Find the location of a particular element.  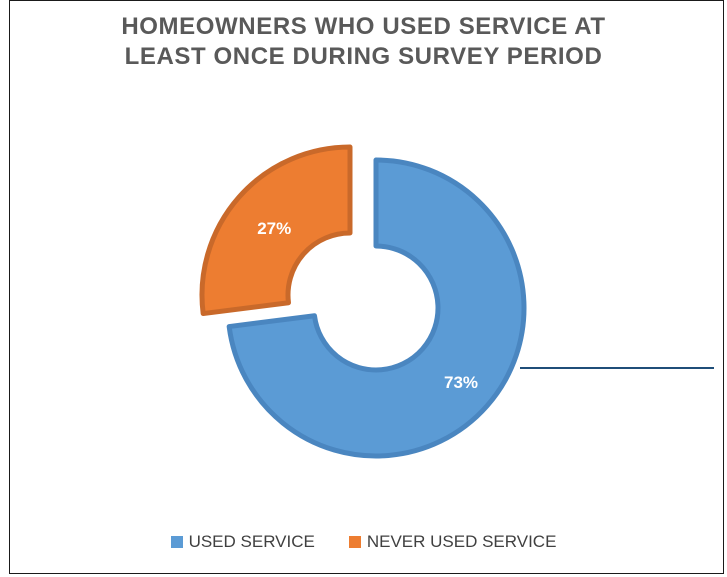

legend-swatch-used-service is located at coordinates (176, 542).